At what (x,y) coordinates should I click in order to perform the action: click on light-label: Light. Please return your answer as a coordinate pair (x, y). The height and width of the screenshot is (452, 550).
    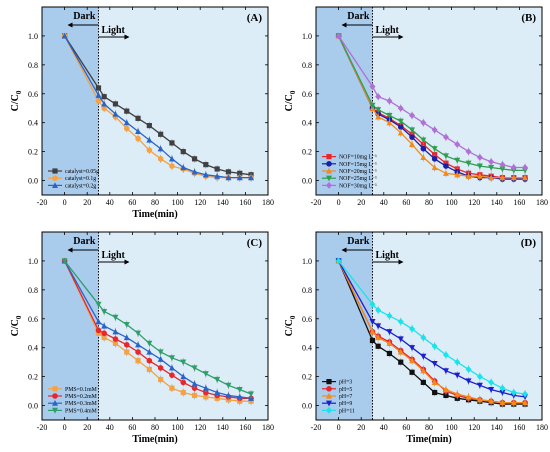
    Looking at the image, I should click on (388, 255).